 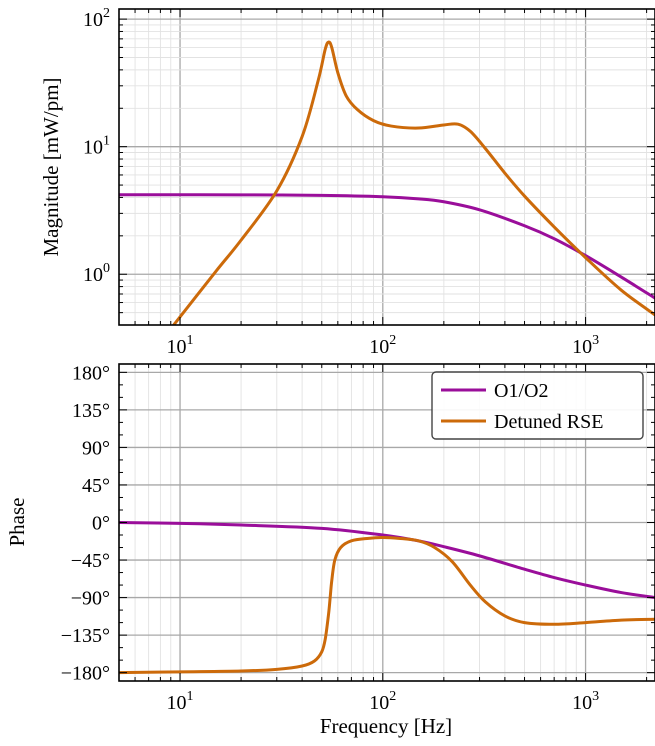 What do you see at coordinates (90, 561) in the screenshot?
I see `y-tick-label: −45°` at bounding box center [90, 561].